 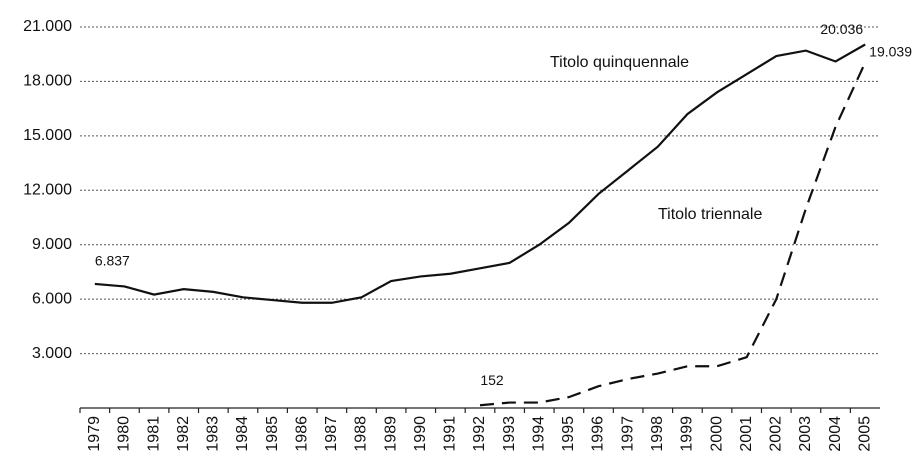 I want to click on x-tick-label: 1987, so click(x=331, y=434).